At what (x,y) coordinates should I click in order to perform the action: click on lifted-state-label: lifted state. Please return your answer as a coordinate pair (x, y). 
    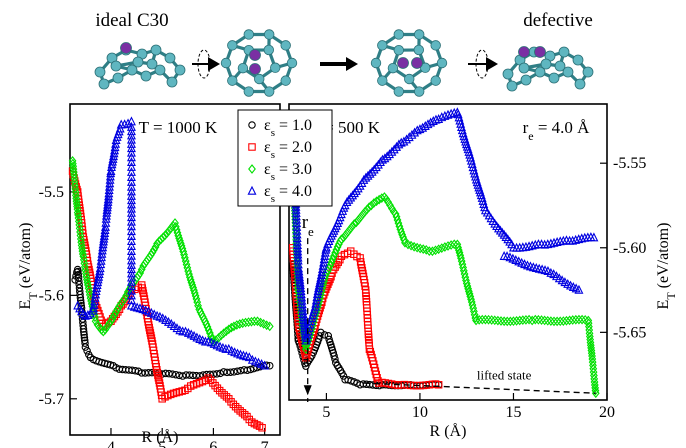
    Looking at the image, I should click on (504, 375).